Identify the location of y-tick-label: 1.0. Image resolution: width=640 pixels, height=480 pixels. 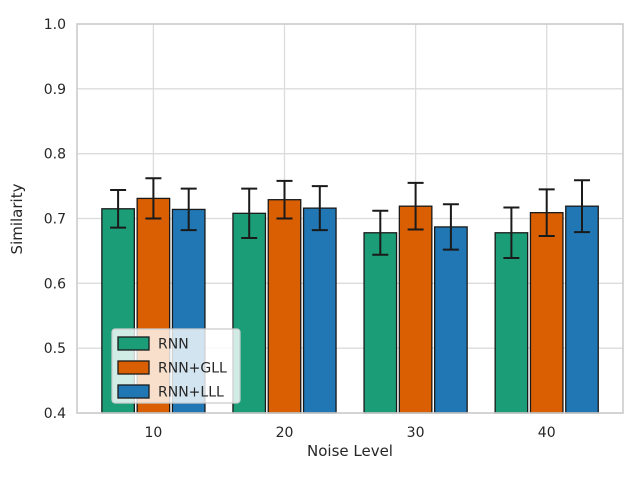
(55, 25).